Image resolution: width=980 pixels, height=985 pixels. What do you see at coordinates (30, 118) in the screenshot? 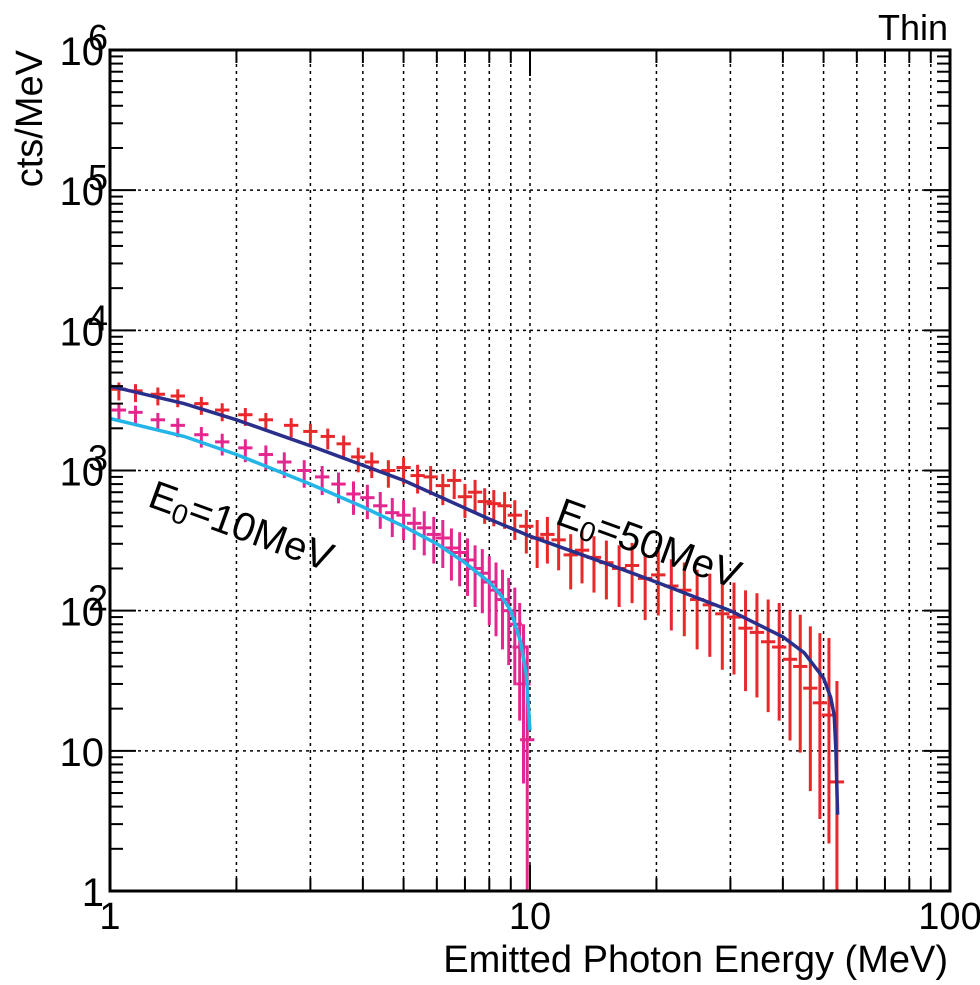
I see `y-axis-label: cts/MeV` at bounding box center [30, 118].